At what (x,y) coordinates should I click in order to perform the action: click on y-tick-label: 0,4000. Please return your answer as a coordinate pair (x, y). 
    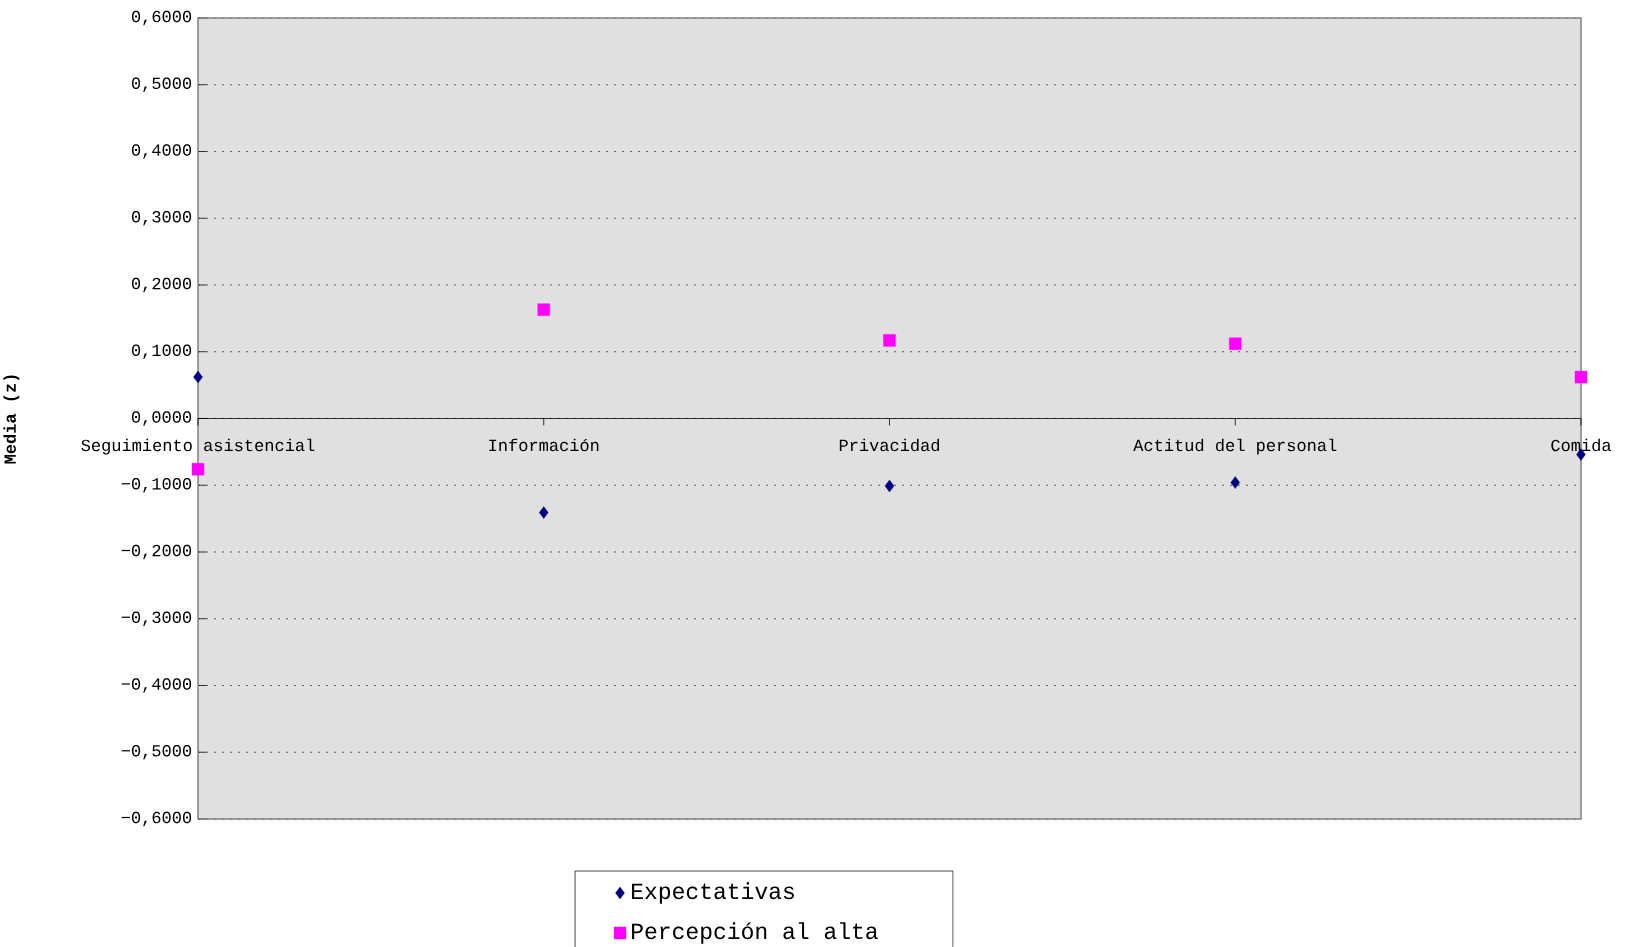
    Looking at the image, I should click on (161, 151).